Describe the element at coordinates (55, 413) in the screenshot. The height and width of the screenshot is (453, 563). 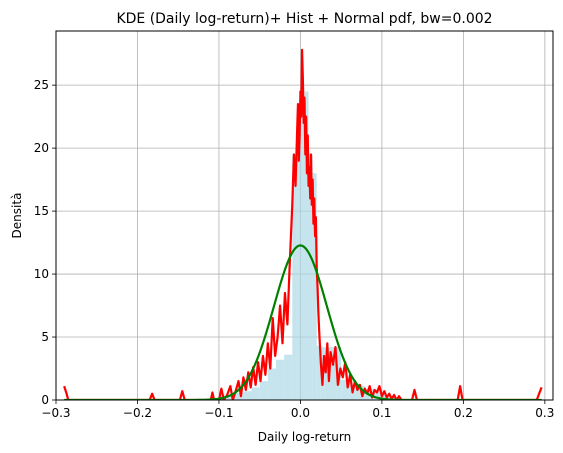
I see `x-tick-label: −0.3` at that location.